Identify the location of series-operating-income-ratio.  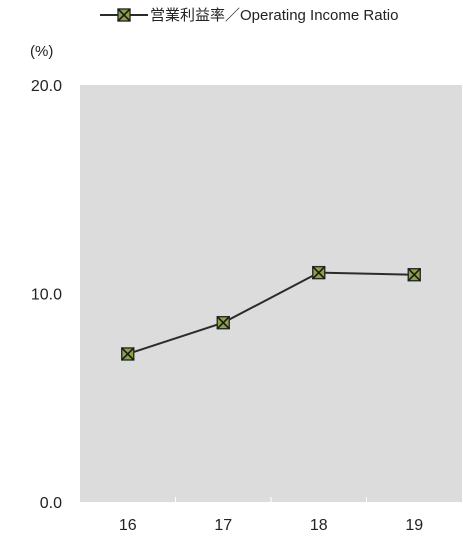
(271, 313).